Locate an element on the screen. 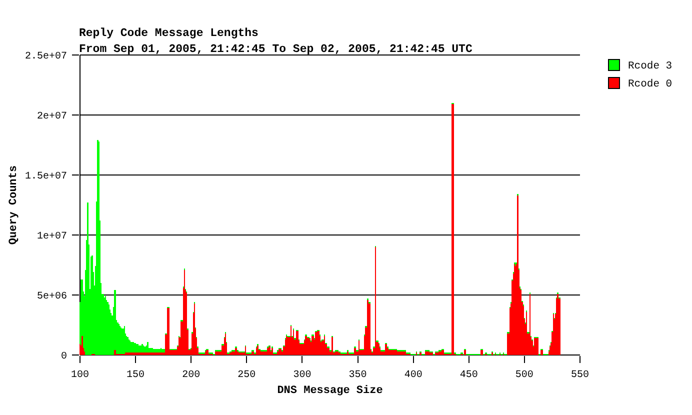  x-tick-label: 100 is located at coordinates (80, 375).